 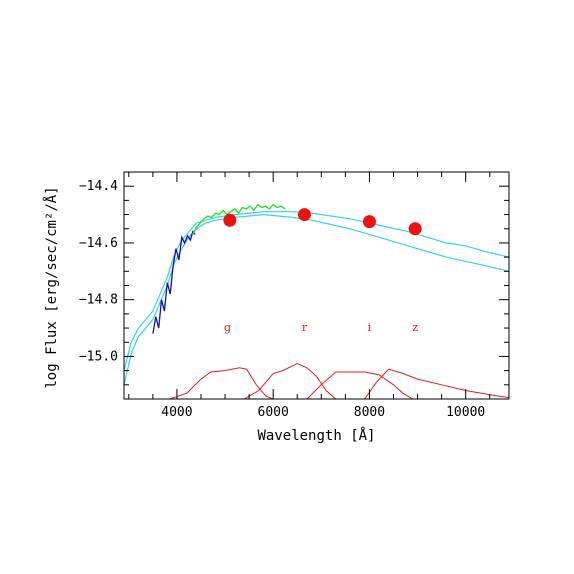 I want to click on y-tick-label: −15.0, so click(x=98, y=356).